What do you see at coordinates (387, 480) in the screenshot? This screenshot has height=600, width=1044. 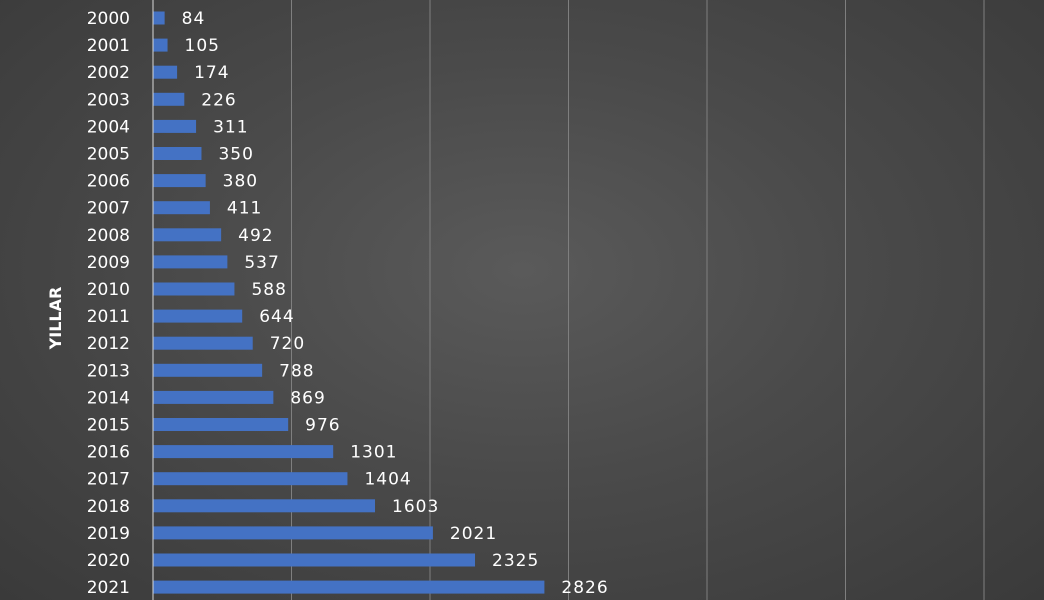 I see `data-label-2017: 1404` at bounding box center [387, 480].